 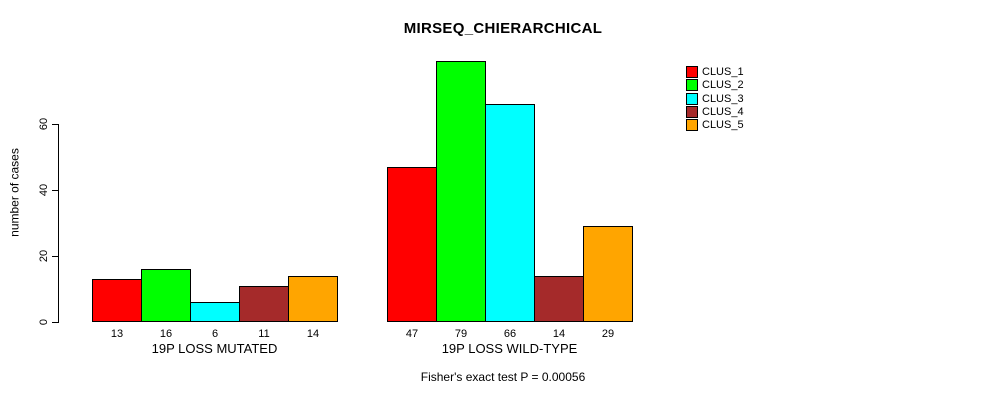 What do you see at coordinates (723, 125) in the screenshot?
I see `legend-label: CLUS_5` at bounding box center [723, 125].